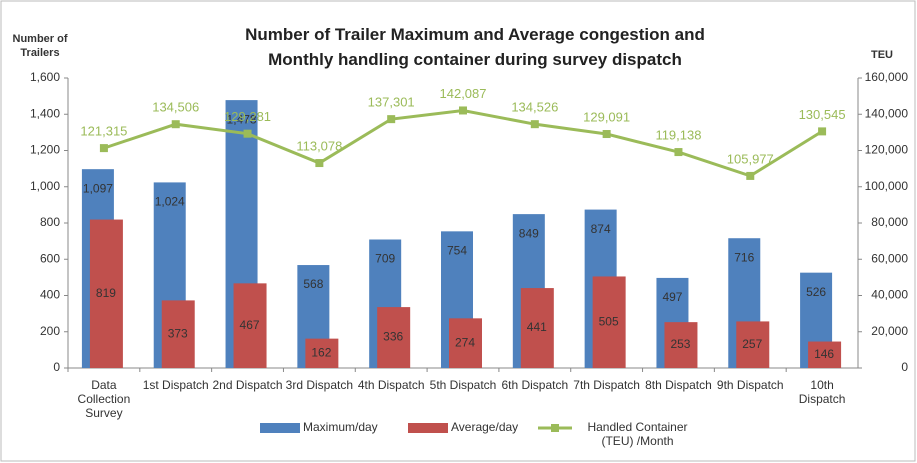  What do you see at coordinates (463, 93) in the screenshot?
I see `line-label: 142,087` at bounding box center [463, 93].